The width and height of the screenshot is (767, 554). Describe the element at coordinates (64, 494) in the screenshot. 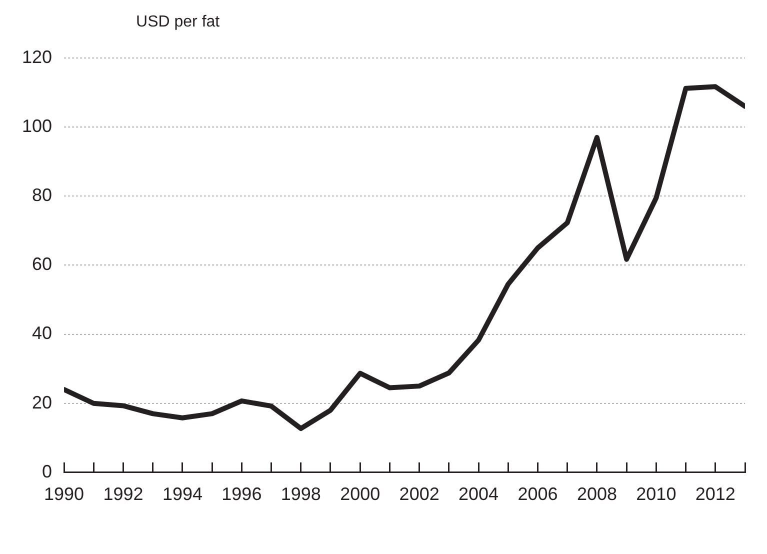

I see `x-tick-label: 1990` at that location.